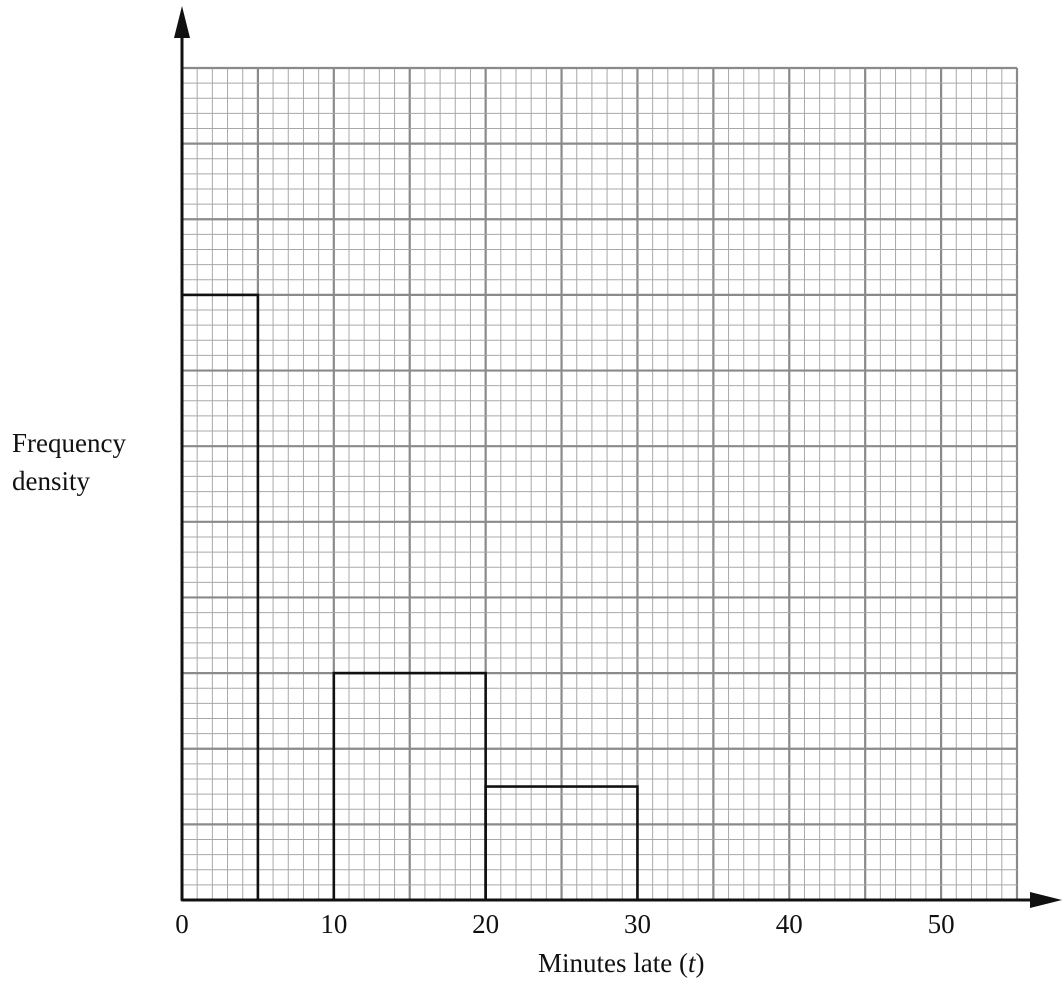  What do you see at coordinates (789, 924) in the screenshot?
I see `x-tick-label-40: 40` at bounding box center [789, 924].